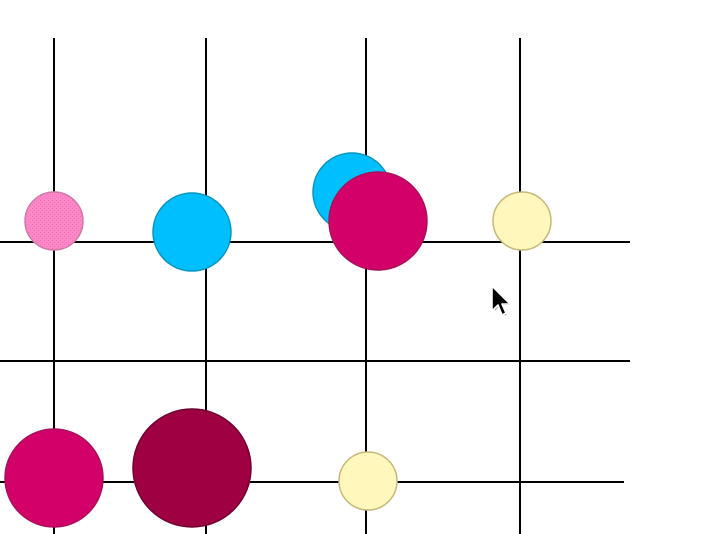  Describe the element at coordinates (192, 232) in the screenshot. I see `piece-cyan-medium` at that location.